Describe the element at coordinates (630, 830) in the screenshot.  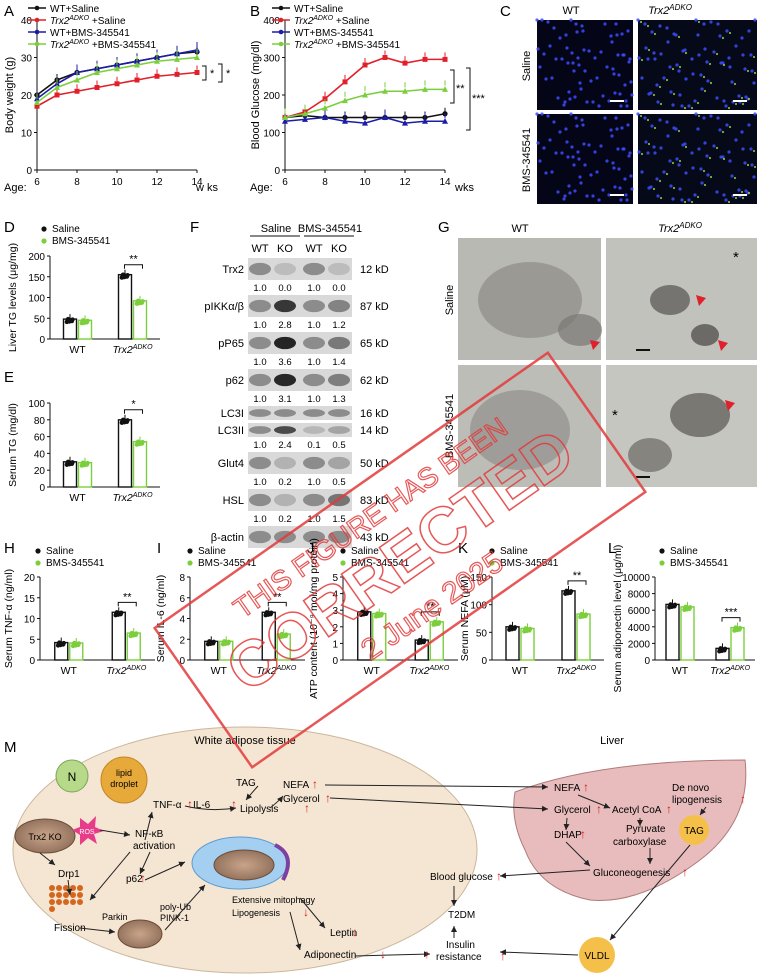
I see `liver-shape` at that location.